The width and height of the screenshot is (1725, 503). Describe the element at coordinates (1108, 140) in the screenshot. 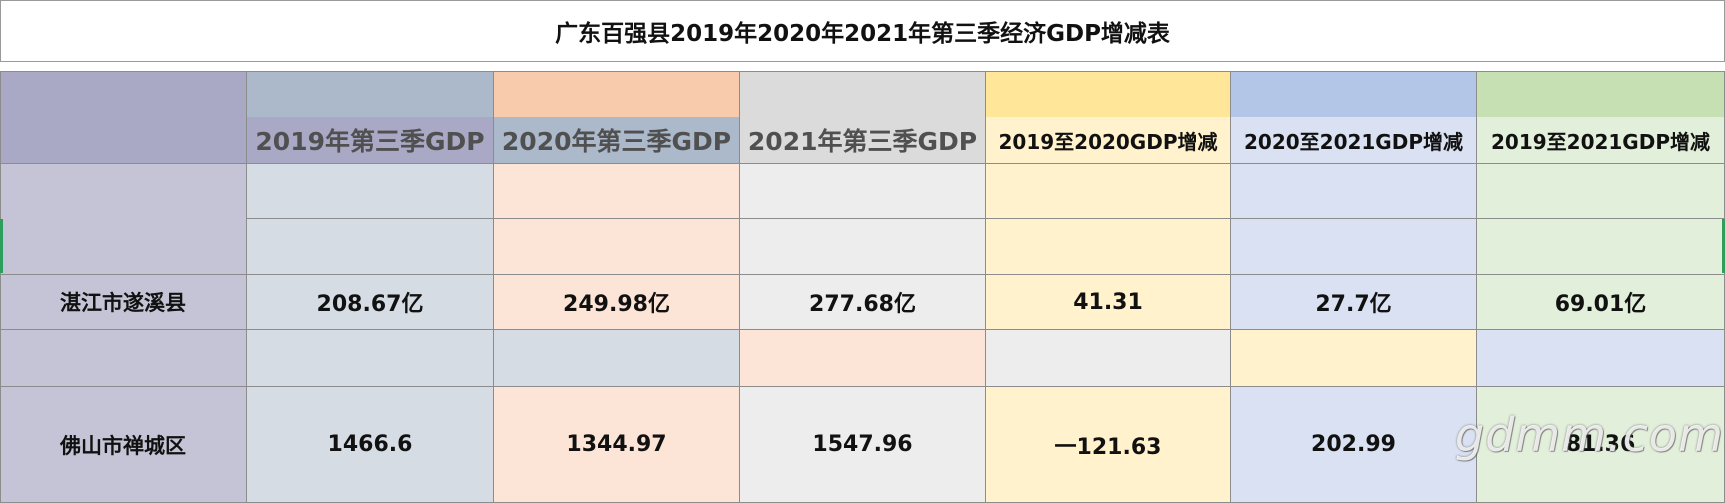

I see `header-2019-2020-change: 2019至2020GDP增减` at that location.